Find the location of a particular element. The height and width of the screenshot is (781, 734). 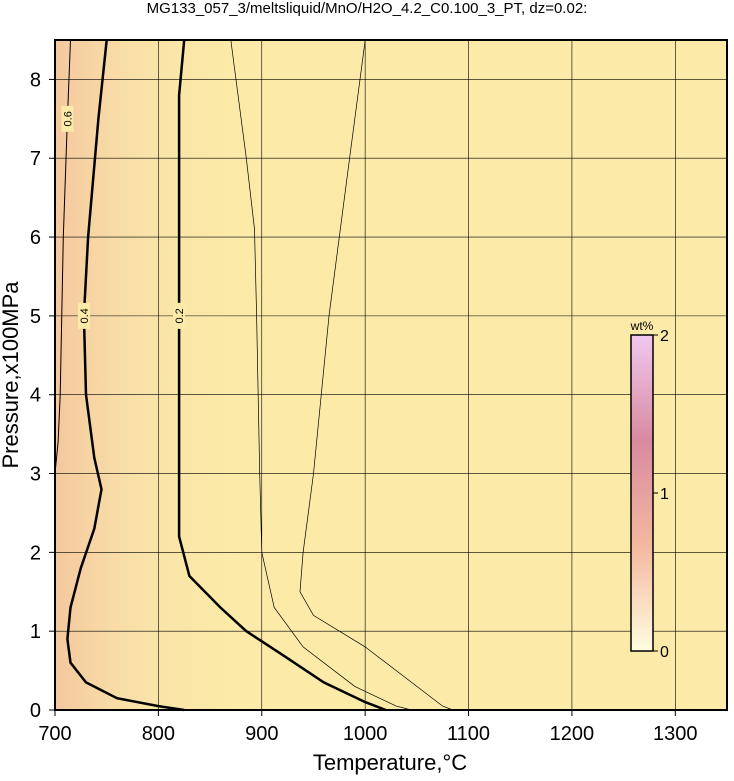

colorbar-tick-label: 2 is located at coordinates (664, 336).